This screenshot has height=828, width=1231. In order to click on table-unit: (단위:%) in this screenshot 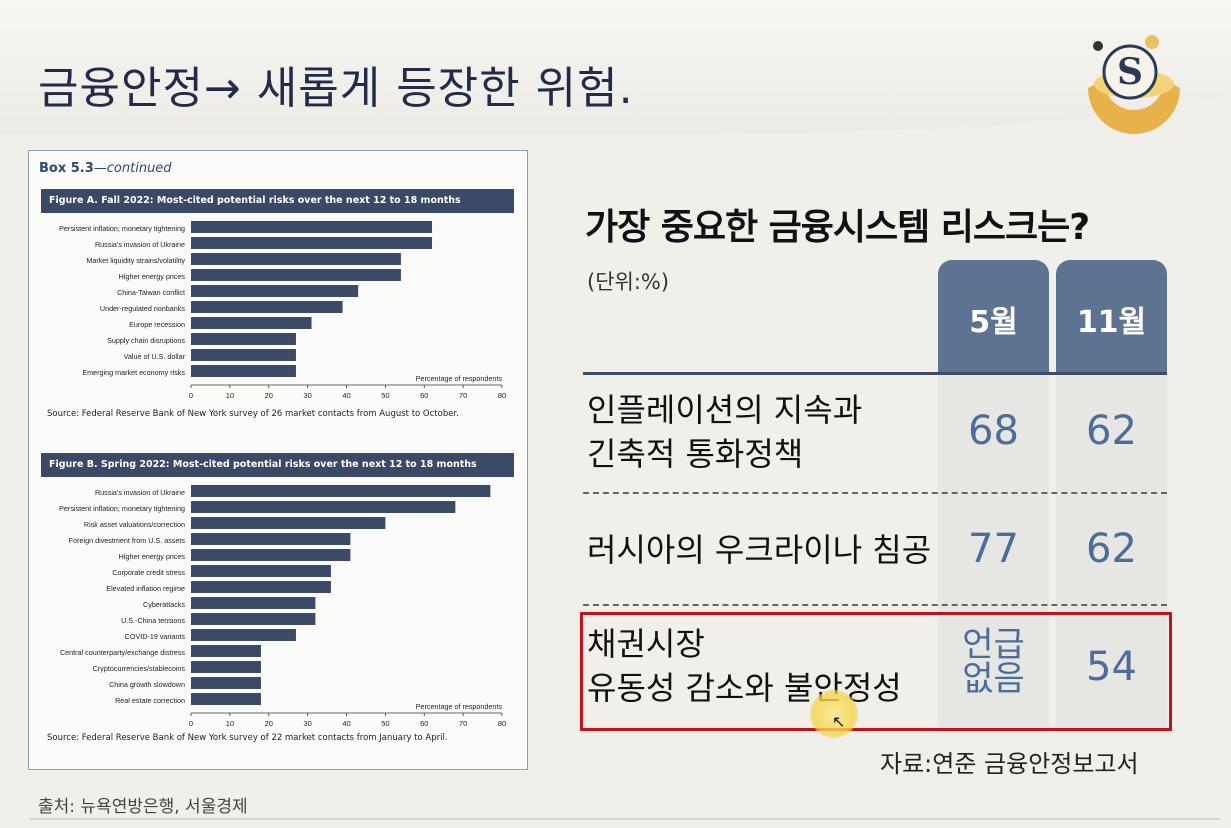, I will do `click(628, 282)`.